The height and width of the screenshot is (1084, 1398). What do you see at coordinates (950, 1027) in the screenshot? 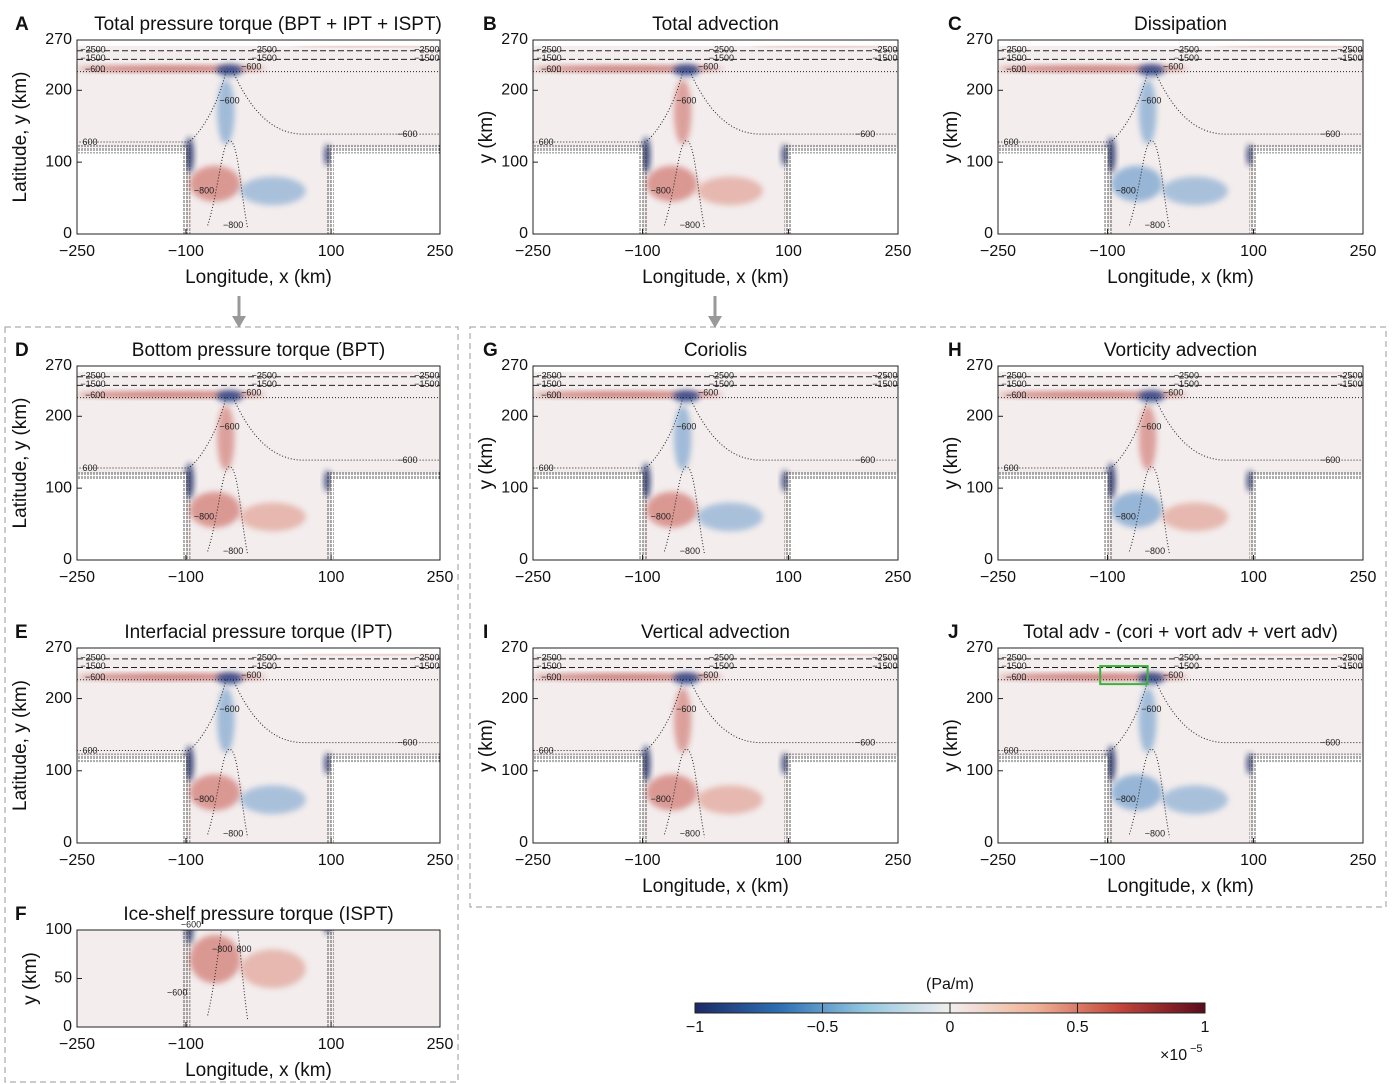
I see `colorbar-tick-label: 0` at bounding box center [950, 1027].